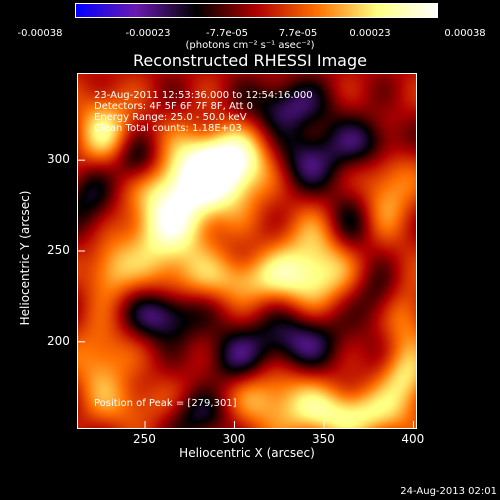  I want to click on annotation-peak: Position of Peak = [279,301], so click(165, 403).